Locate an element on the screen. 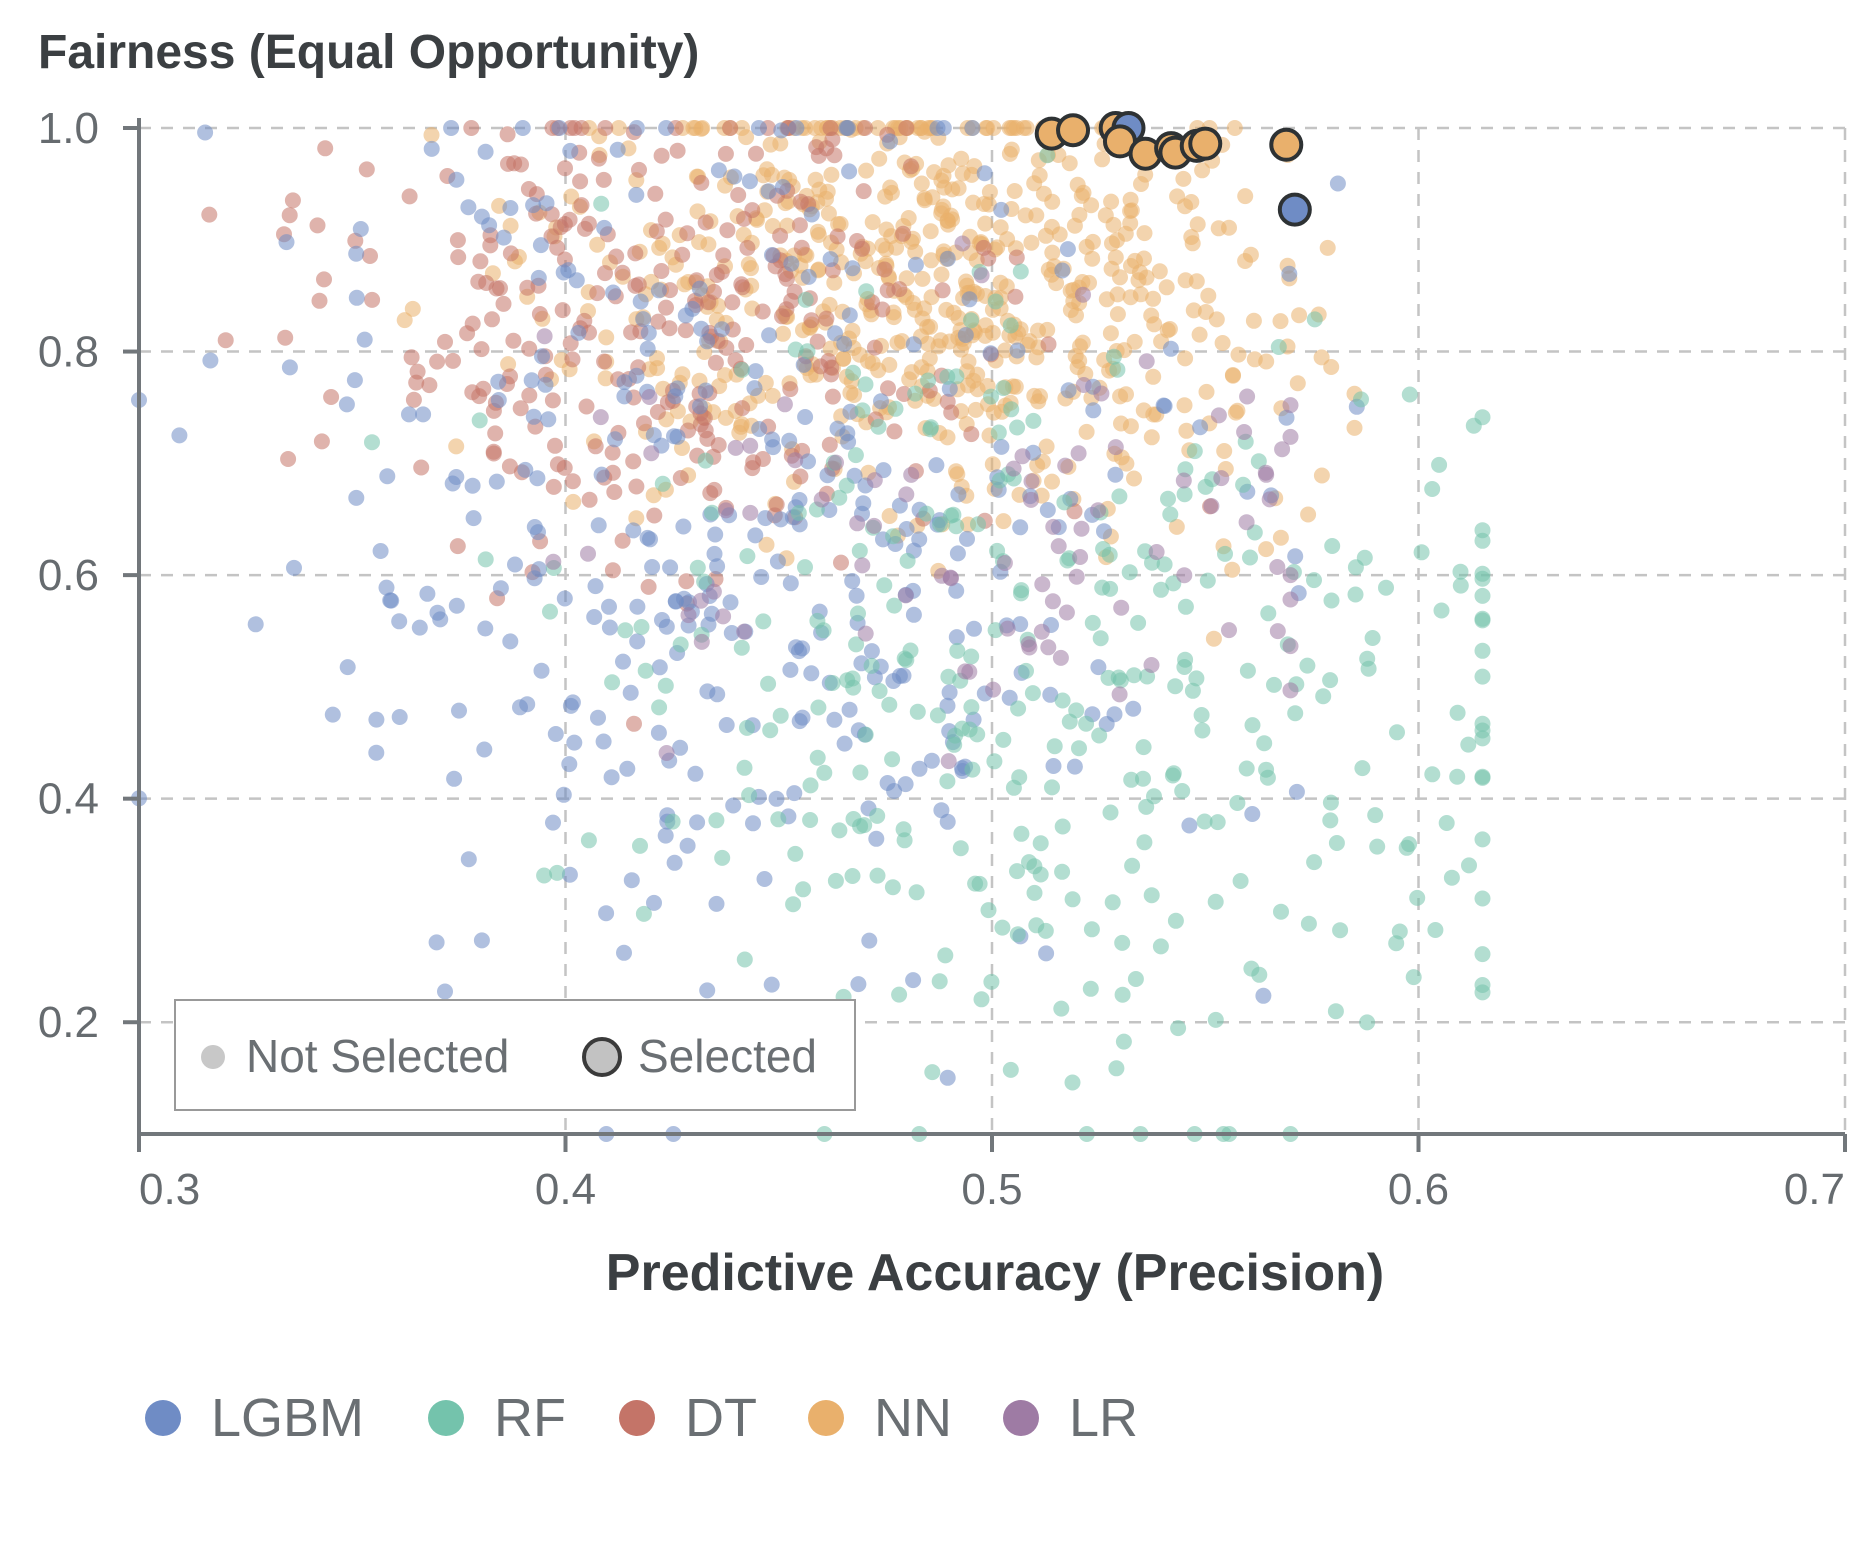 The image size is (1865, 1562). legend-item-lr: LR is located at coordinates (1070, 1418).